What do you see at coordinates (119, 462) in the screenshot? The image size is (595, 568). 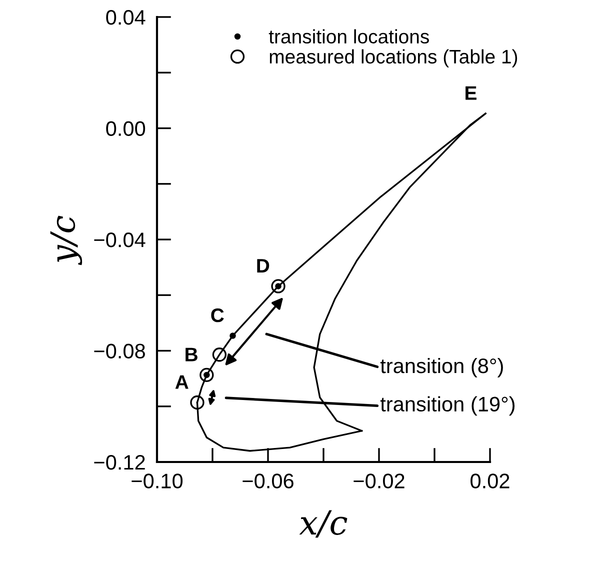 I see `y-tick-label: −0.12` at bounding box center [119, 462].